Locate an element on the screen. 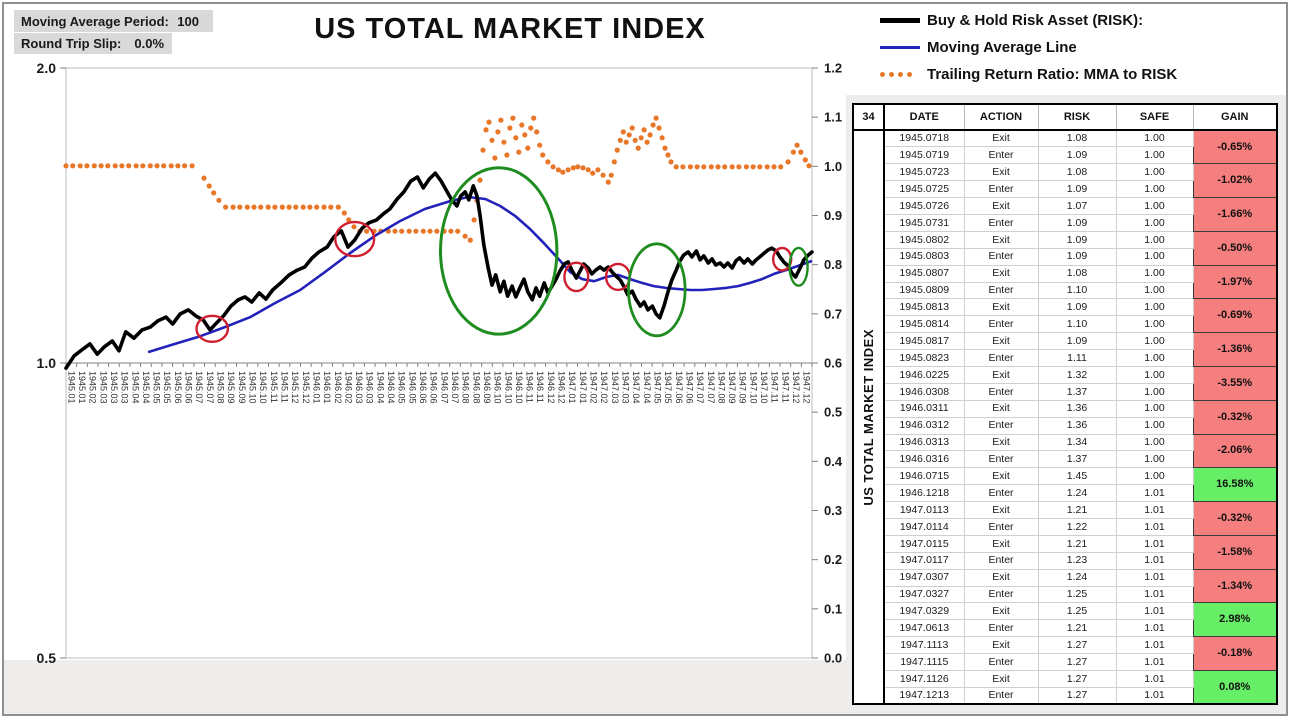  risk-cell: 1.23 is located at coordinates (1077, 560).